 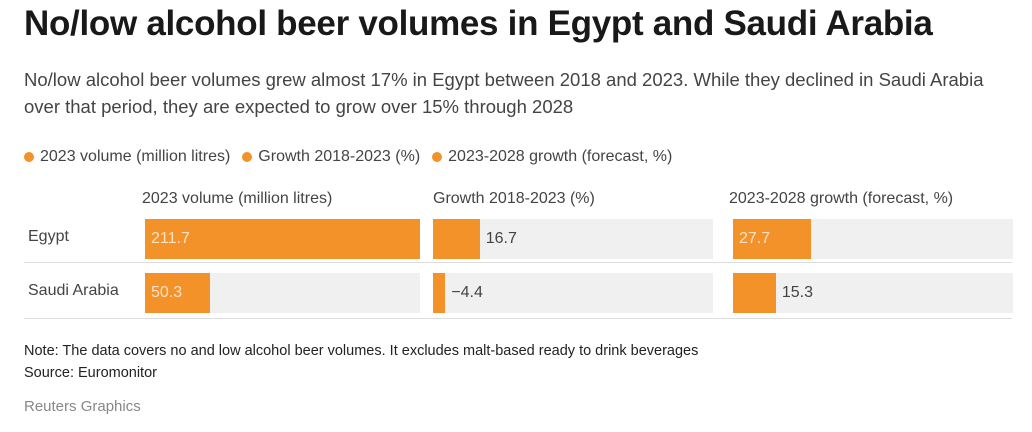 What do you see at coordinates (873, 293) in the screenshot?
I see `bar-track: 15.3` at bounding box center [873, 293].